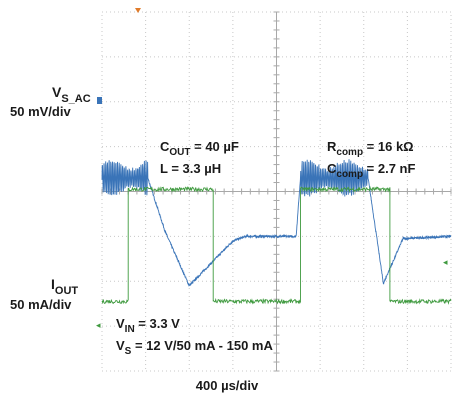  What do you see at coordinates (40, 111) in the screenshot?
I see `ch1-scale: 50 mV/div` at bounding box center [40, 111].